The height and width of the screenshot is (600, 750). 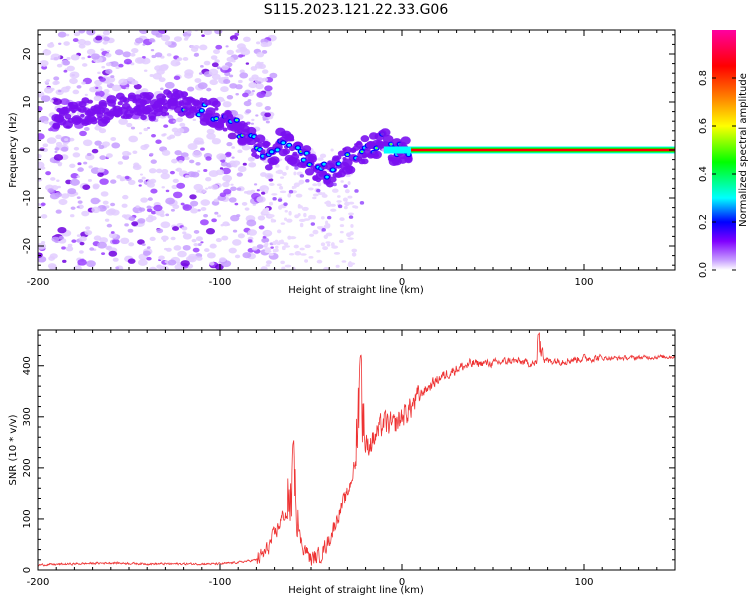 I want to click on colorbar-label: Normalized spectral amplitude, so click(x=743, y=150).